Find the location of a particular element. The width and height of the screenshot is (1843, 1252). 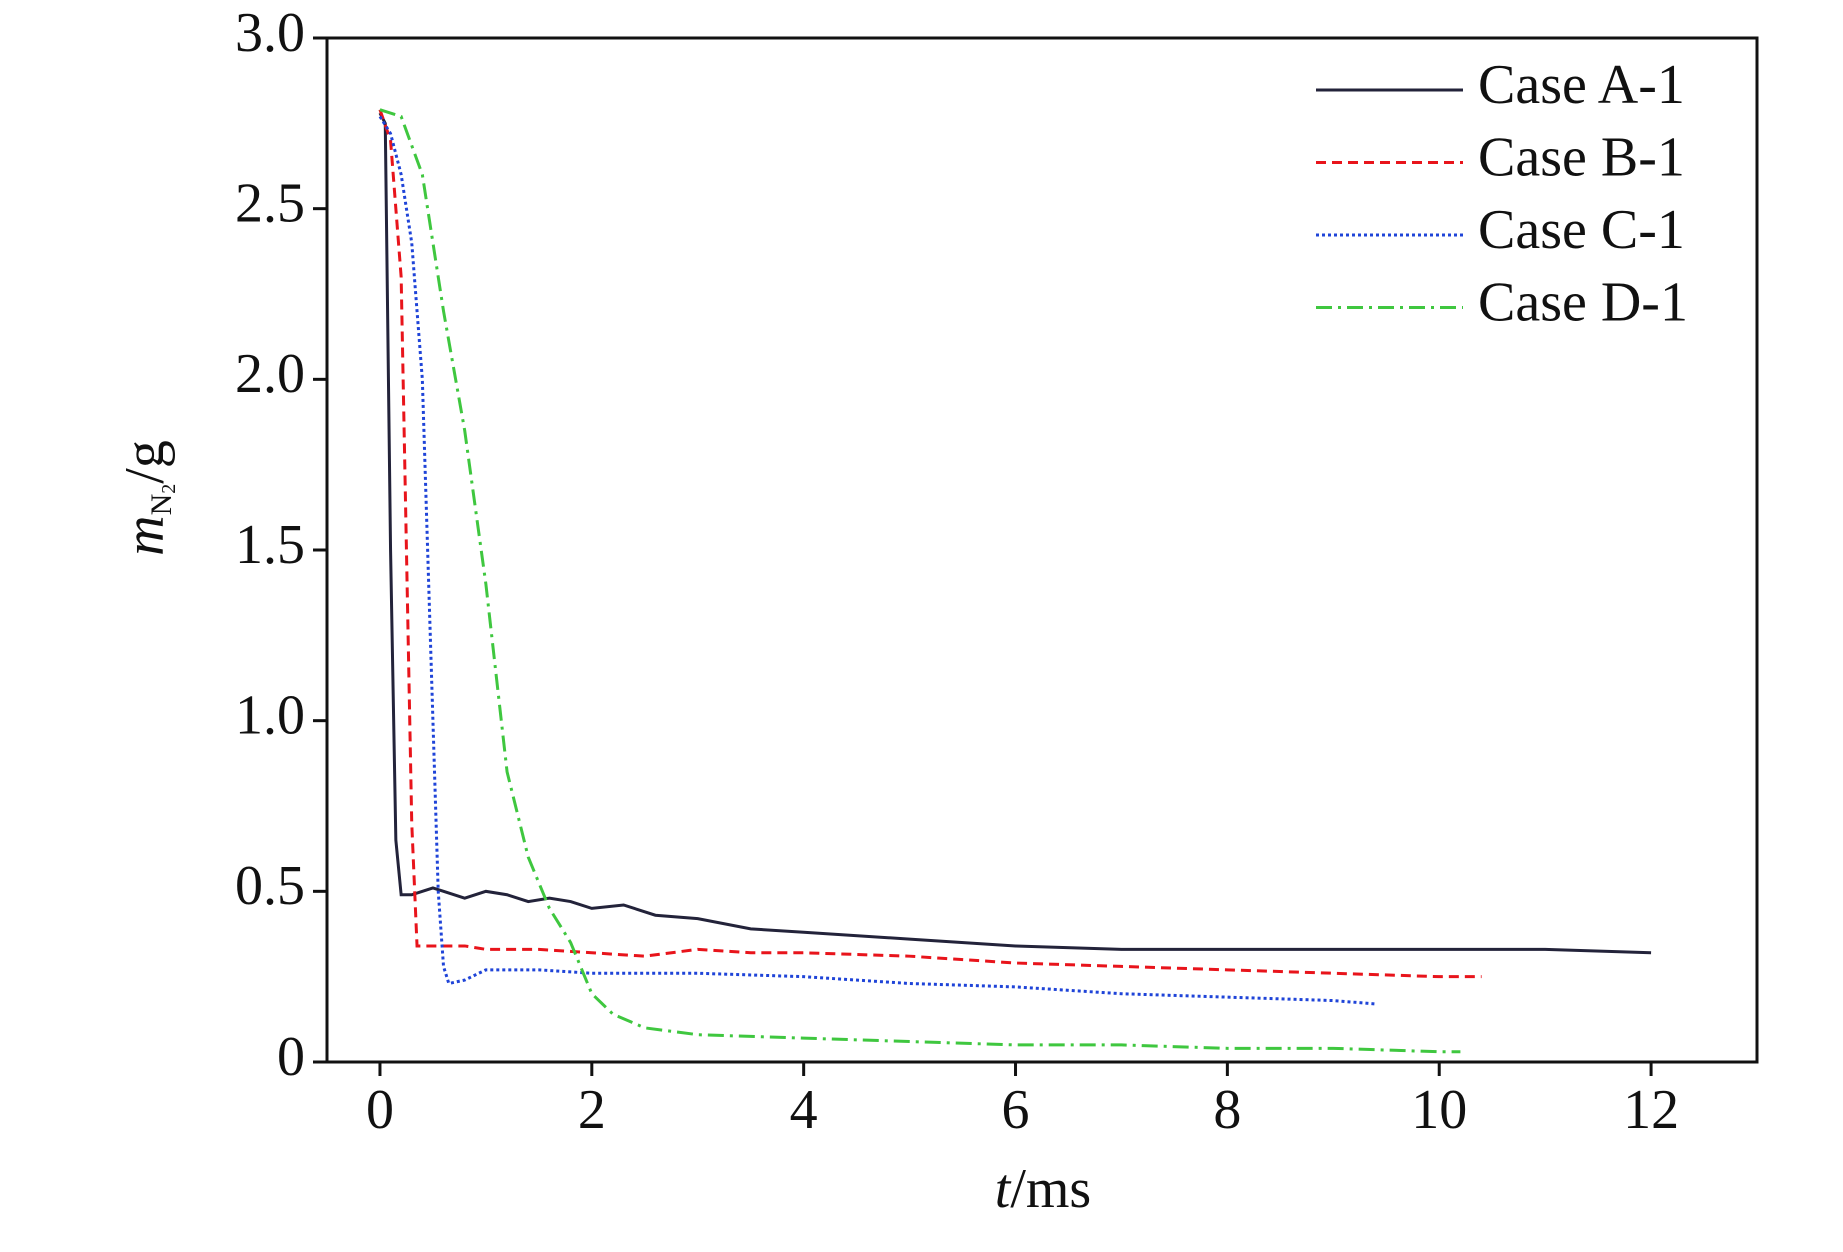

legend-label: Case A-1 is located at coordinates (1581, 85).